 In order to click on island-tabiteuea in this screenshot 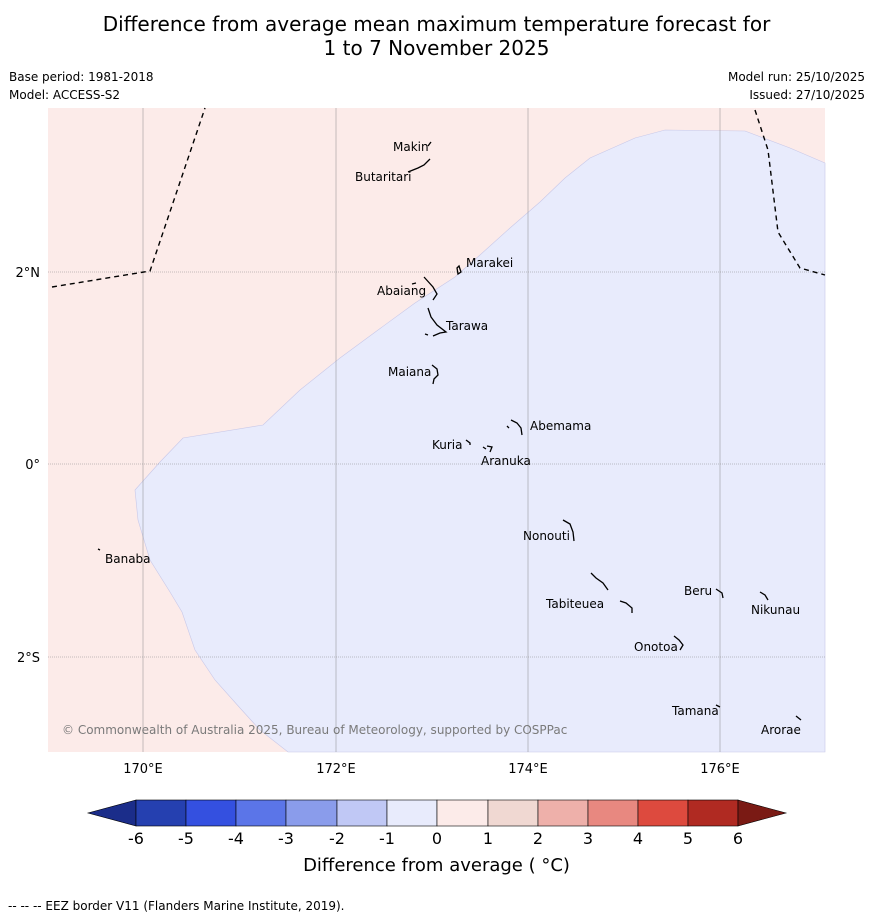, I will do `click(611, 592)`.